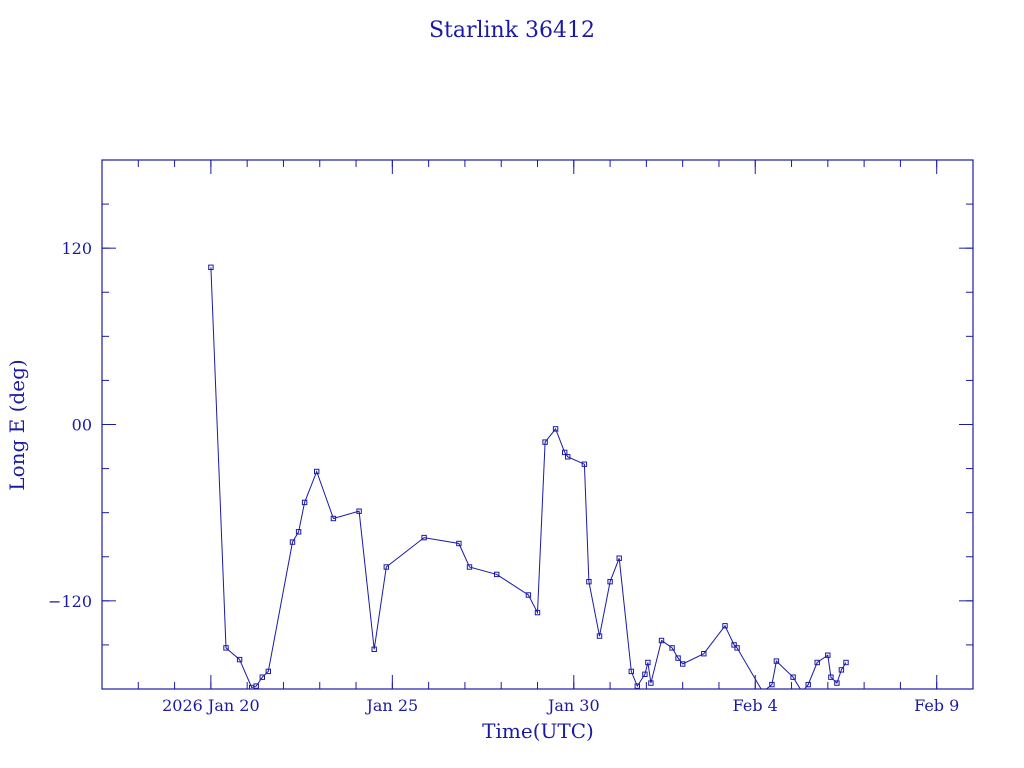  I want to click on y-tick-label: 00, so click(82, 425).